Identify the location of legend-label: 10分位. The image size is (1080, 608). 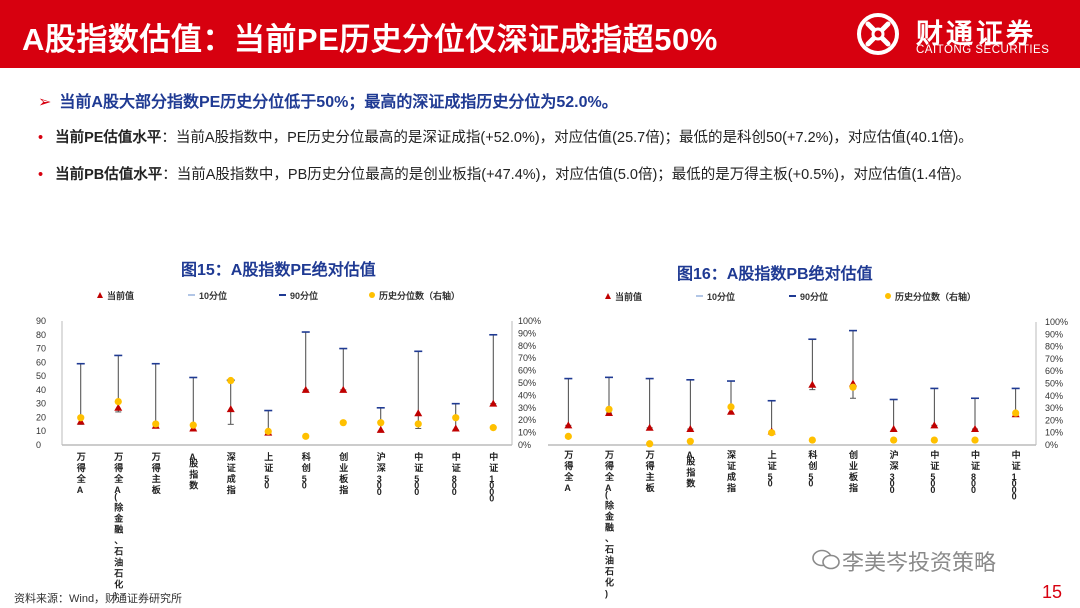
(213, 295).